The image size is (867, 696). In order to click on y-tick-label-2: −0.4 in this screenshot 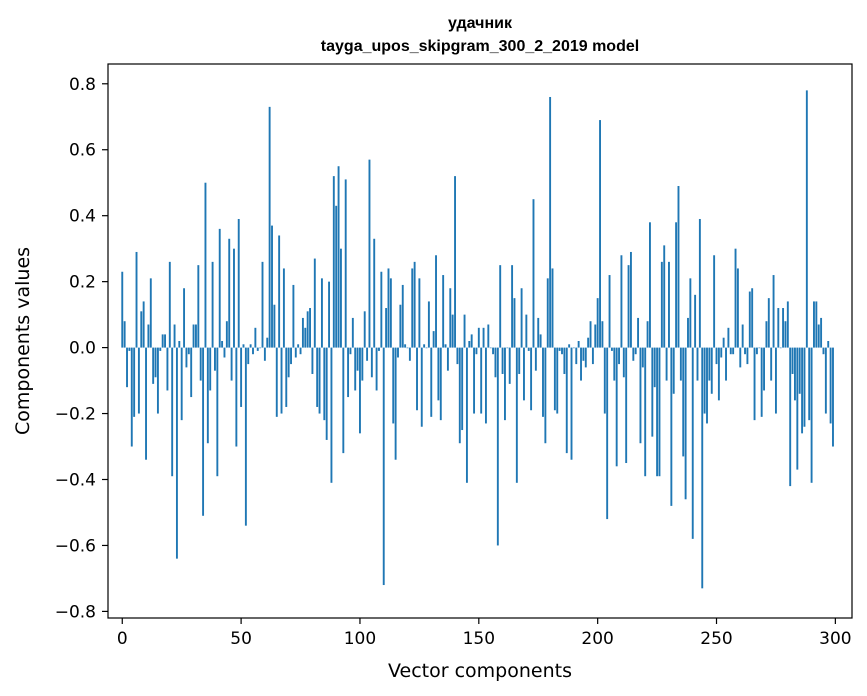, I will do `click(75, 481)`.